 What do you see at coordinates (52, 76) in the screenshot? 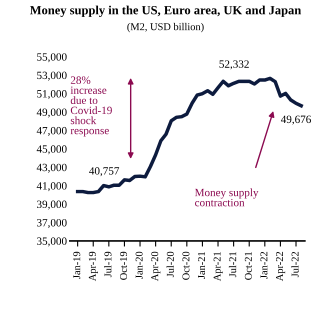
I see `y-tick-label: 53,000` at bounding box center [52, 76].